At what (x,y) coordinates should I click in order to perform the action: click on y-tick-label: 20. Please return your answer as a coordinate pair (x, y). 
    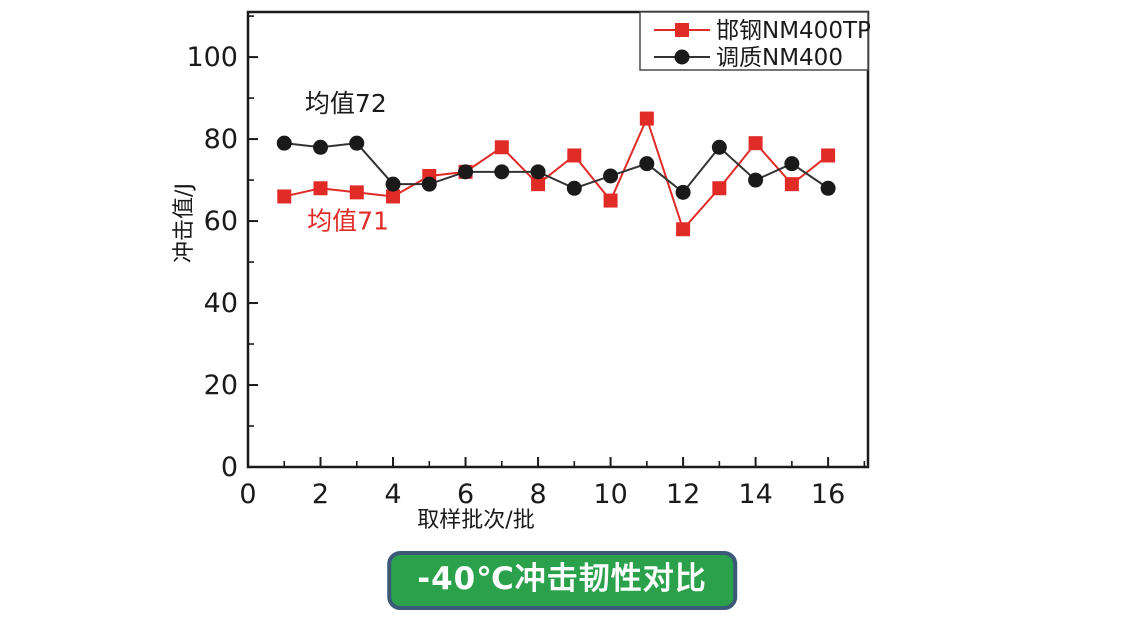
    Looking at the image, I should click on (221, 385).